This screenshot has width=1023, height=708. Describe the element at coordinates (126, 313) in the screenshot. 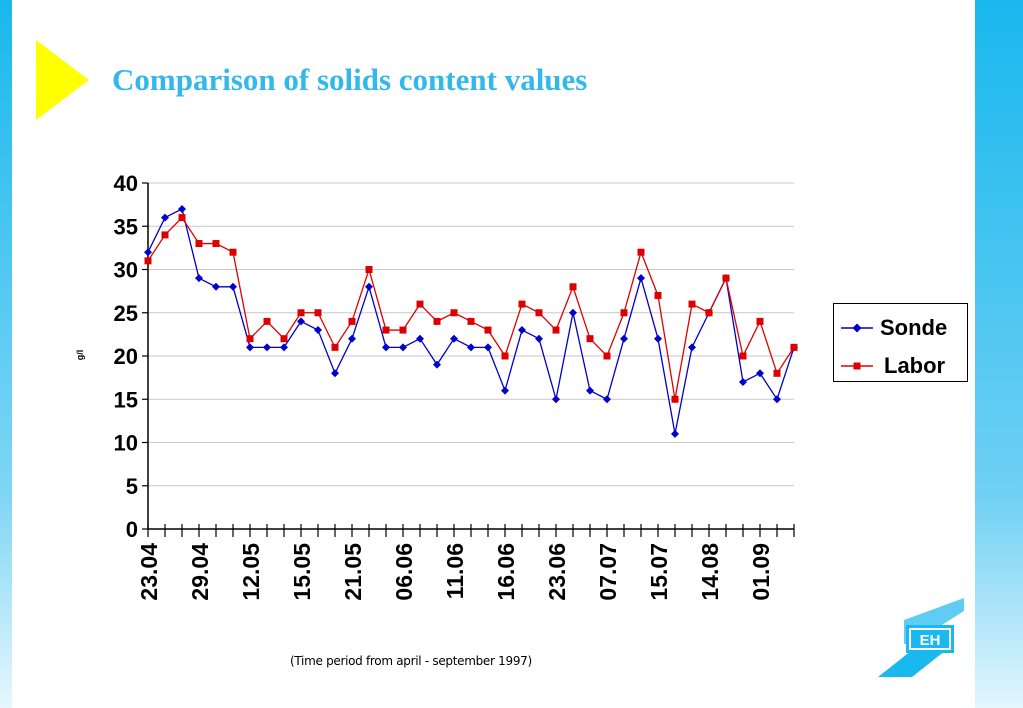

I see `y-tick-label: 25` at that location.